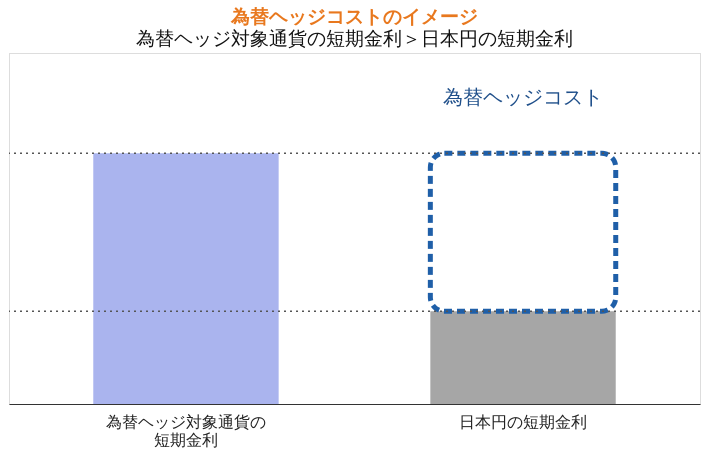  Describe the element at coordinates (354, 39) in the screenshot. I see `chart-subtitle: 為替ヘッジ対象通貨の短期金利＞日本円の短期金利` at that location.